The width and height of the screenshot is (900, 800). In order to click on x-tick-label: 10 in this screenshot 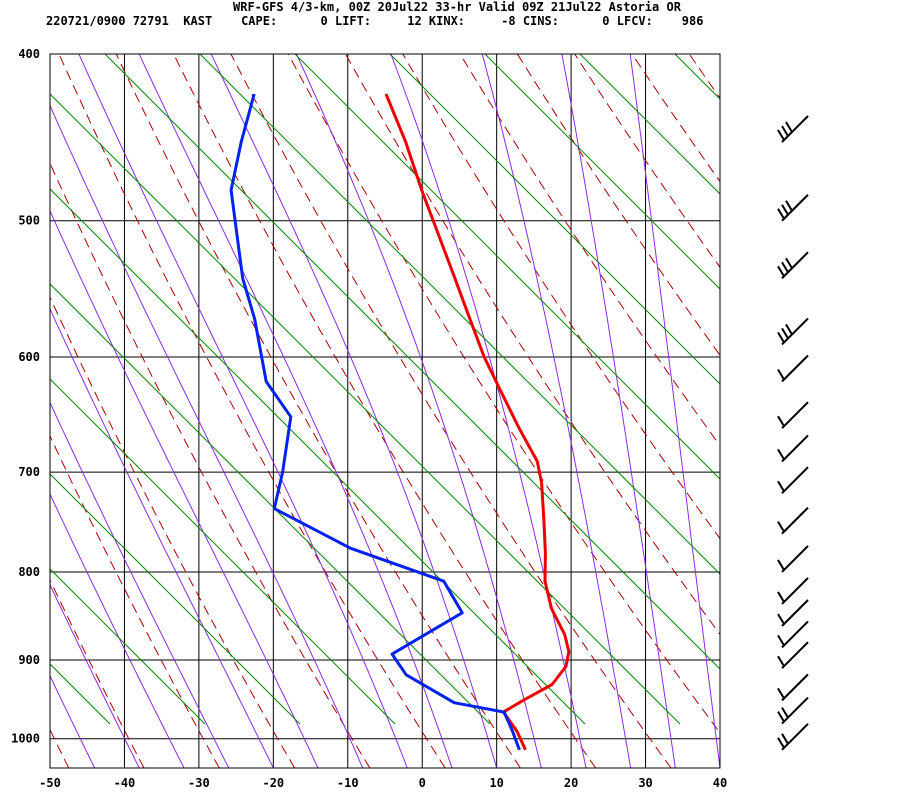, I will do `click(496, 783)`.